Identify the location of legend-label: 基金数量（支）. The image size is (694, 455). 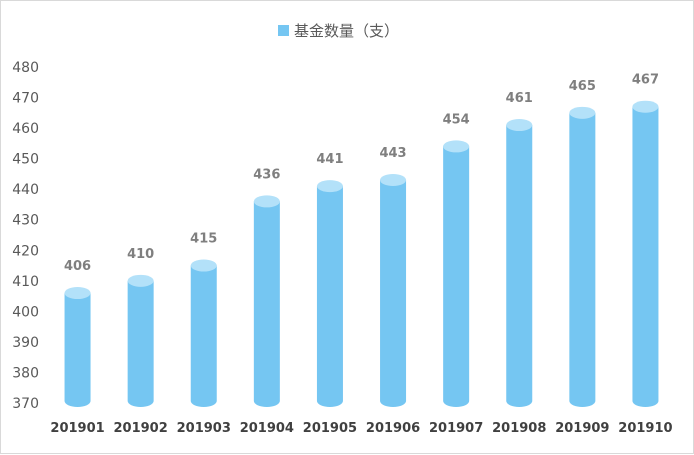
(346, 31).